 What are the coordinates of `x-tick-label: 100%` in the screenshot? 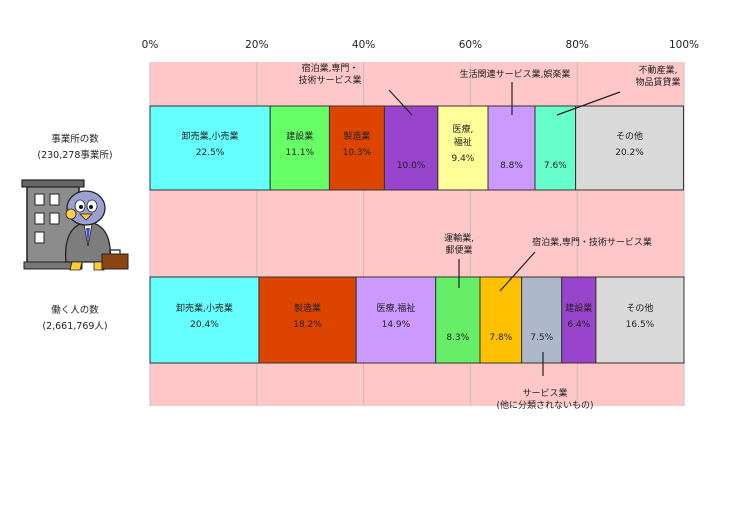 It's located at (684, 45).